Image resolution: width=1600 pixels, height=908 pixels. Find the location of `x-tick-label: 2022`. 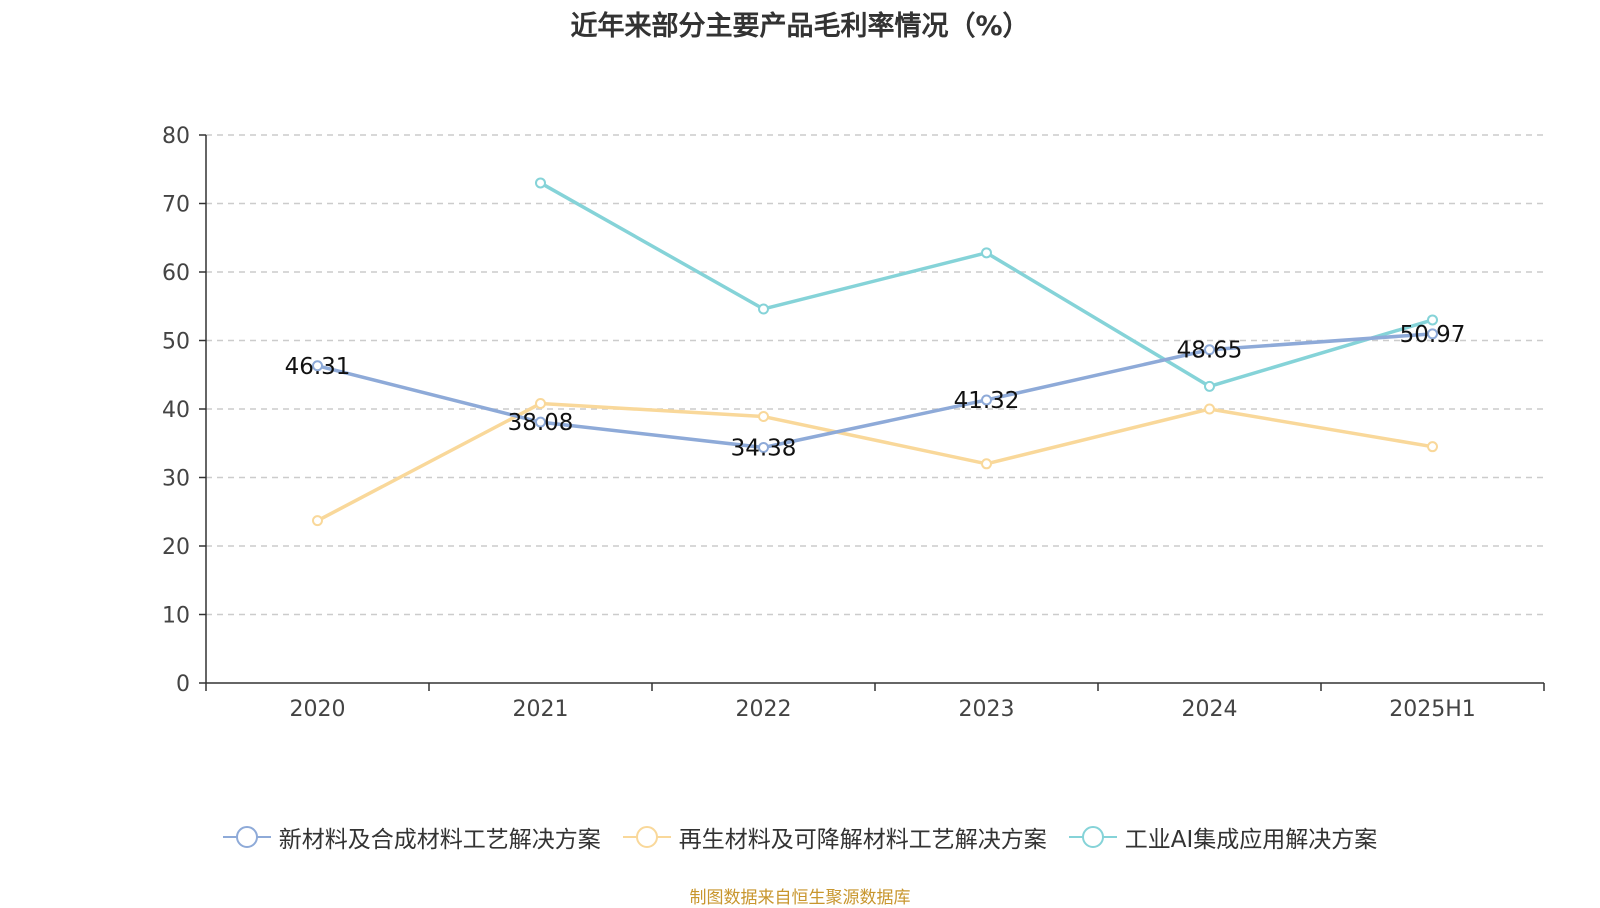

x-tick-label: 2022 is located at coordinates (764, 709).